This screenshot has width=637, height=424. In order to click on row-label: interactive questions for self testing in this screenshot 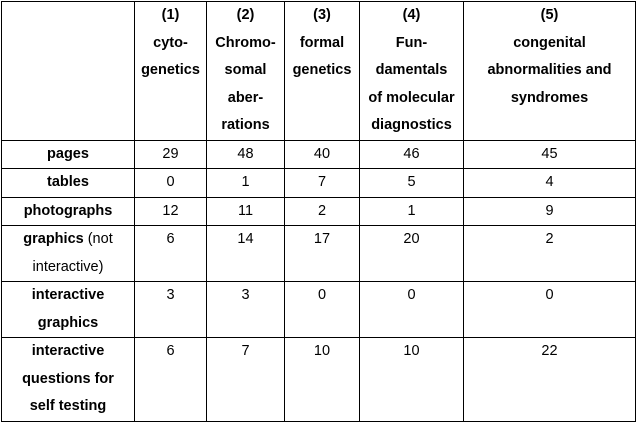, I will do `click(68, 379)`.